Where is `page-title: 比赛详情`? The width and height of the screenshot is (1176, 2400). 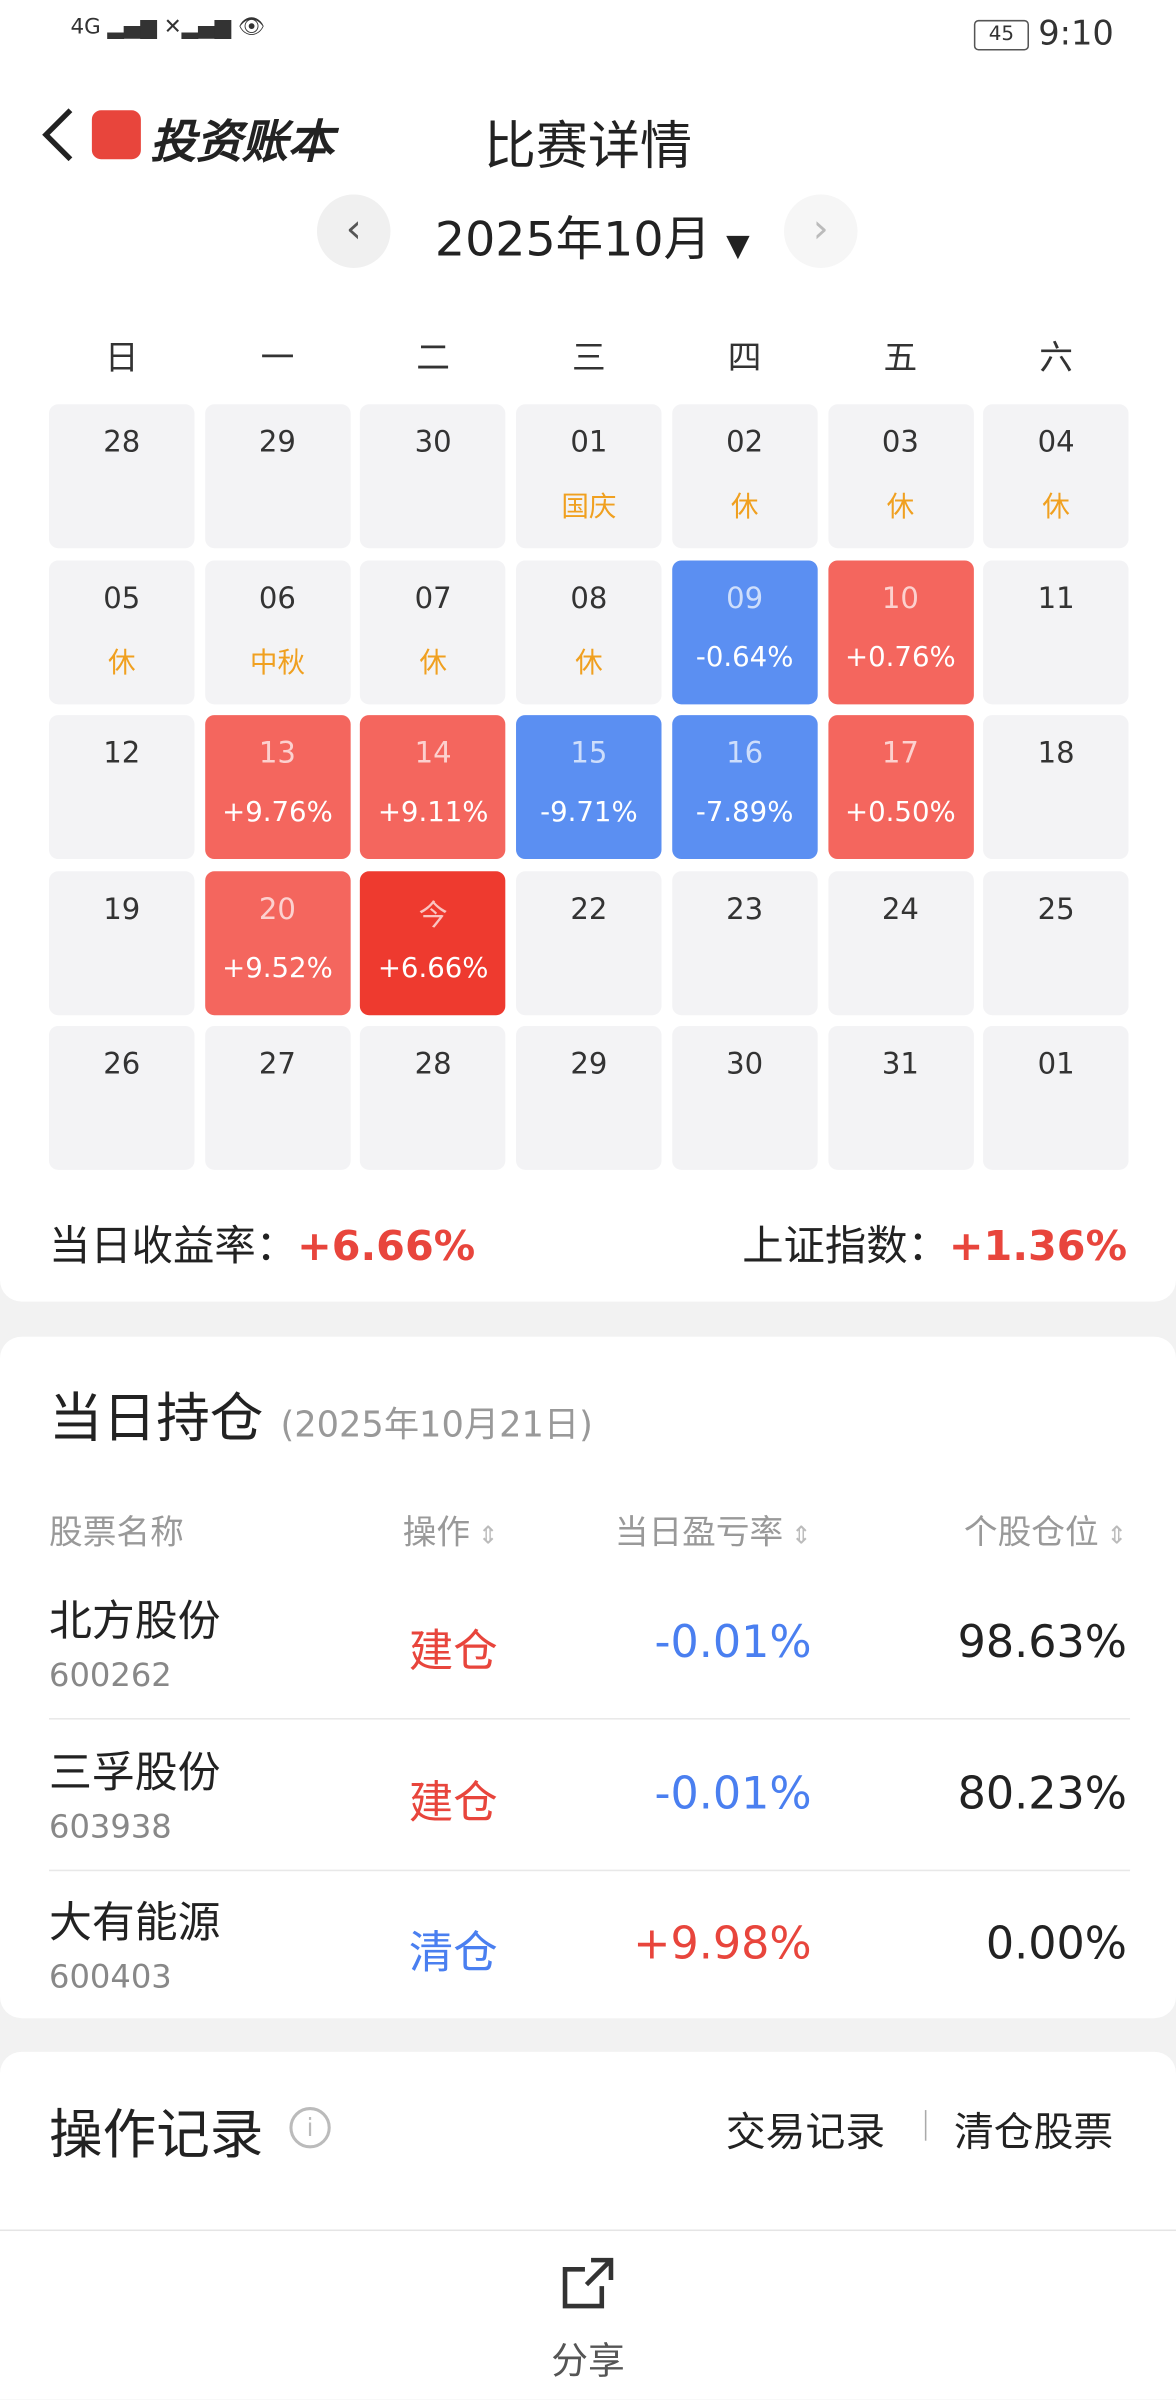 page-title: 比赛详情 is located at coordinates (588, 147).